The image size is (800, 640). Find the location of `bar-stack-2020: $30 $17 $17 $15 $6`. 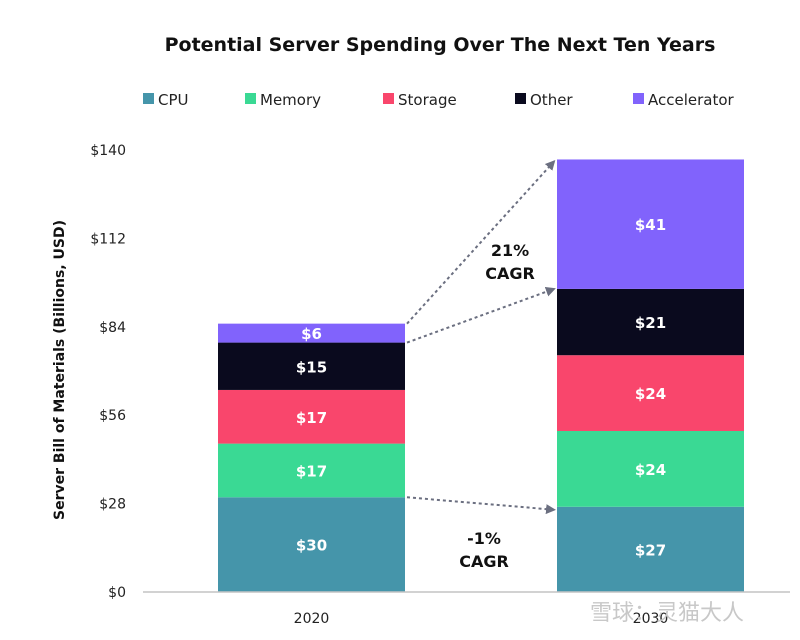

bar-stack-2020: $30 $17 $17 $15 $6 is located at coordinates (311, 457).